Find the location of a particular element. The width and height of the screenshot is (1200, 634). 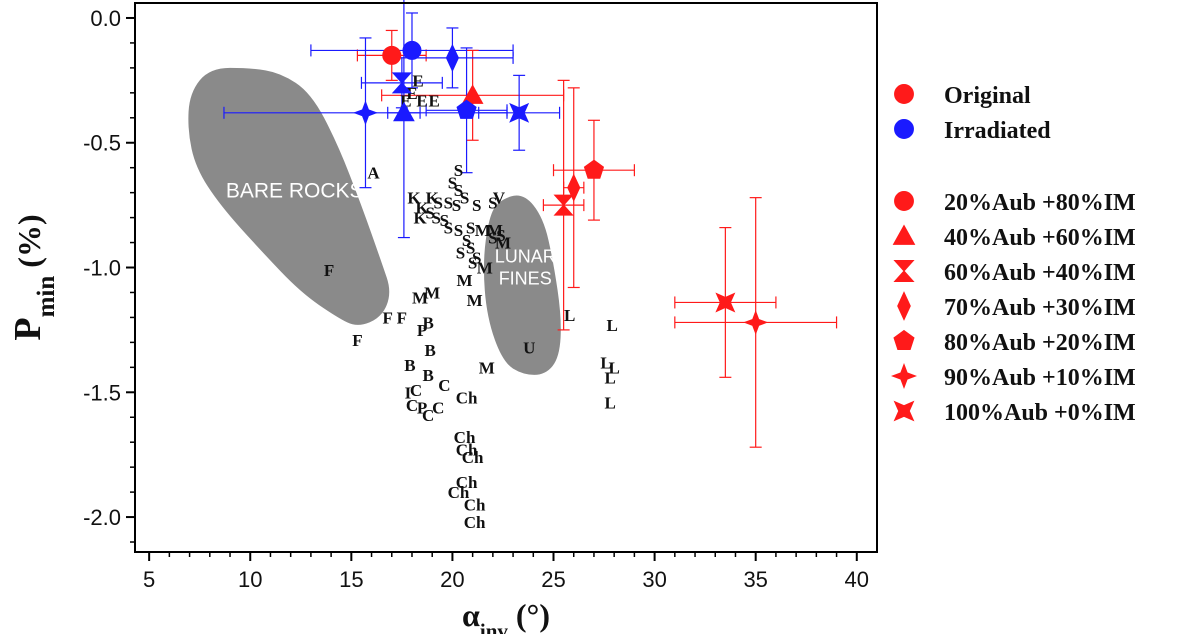

region-label-bare-rocks: BARE ROCKS is located at coordinates (295, 191).